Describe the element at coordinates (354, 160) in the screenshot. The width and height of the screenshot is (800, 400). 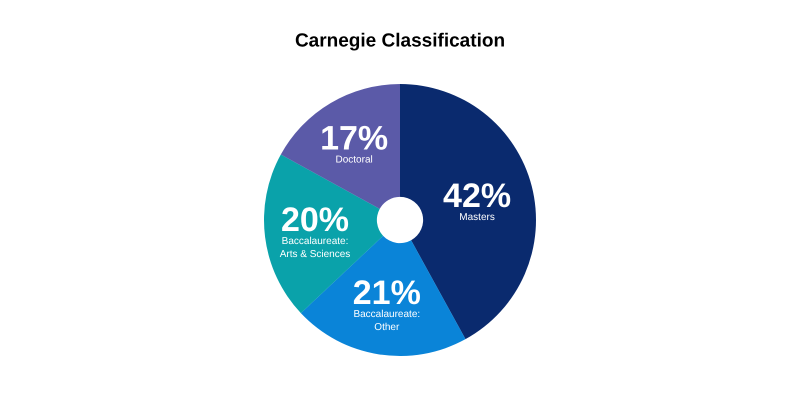
I see `slice-label: Doctoral` at that location.